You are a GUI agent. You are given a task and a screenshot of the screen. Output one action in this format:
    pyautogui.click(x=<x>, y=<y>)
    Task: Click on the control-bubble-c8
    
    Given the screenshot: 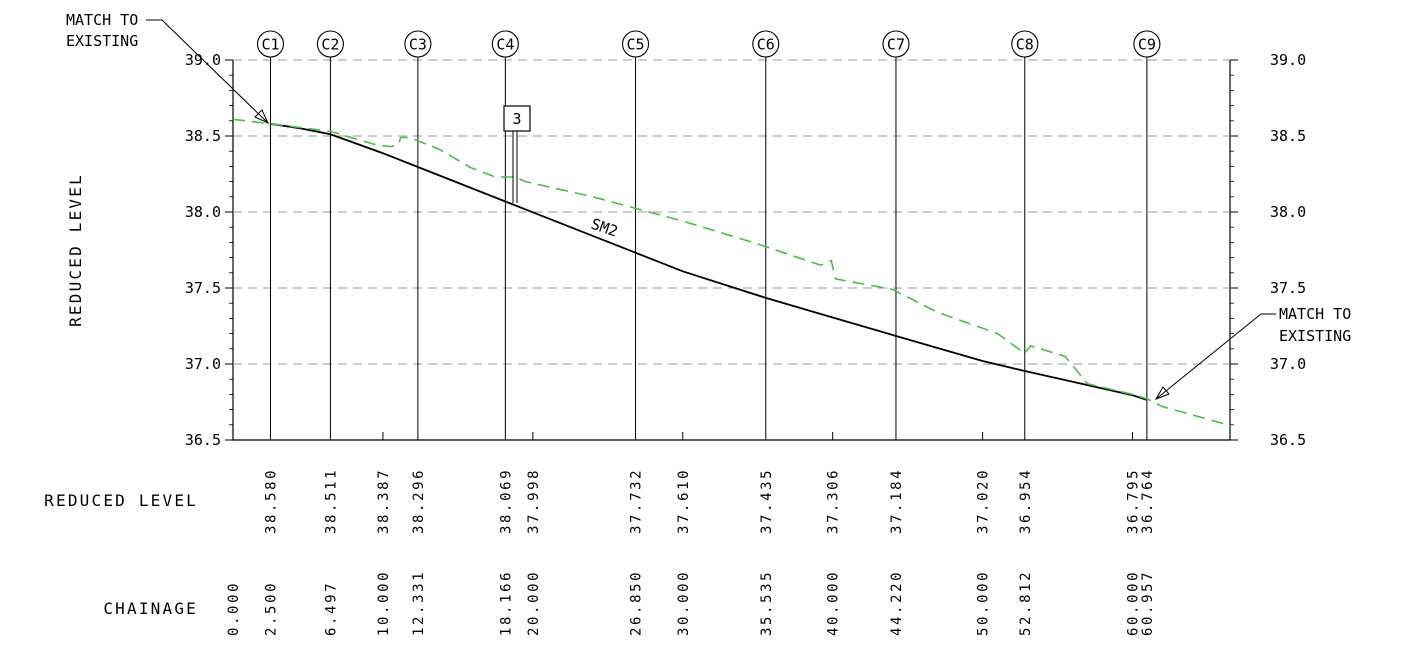 What is the action you would take?
    pyautogui.click(x=1025, y=44)
    